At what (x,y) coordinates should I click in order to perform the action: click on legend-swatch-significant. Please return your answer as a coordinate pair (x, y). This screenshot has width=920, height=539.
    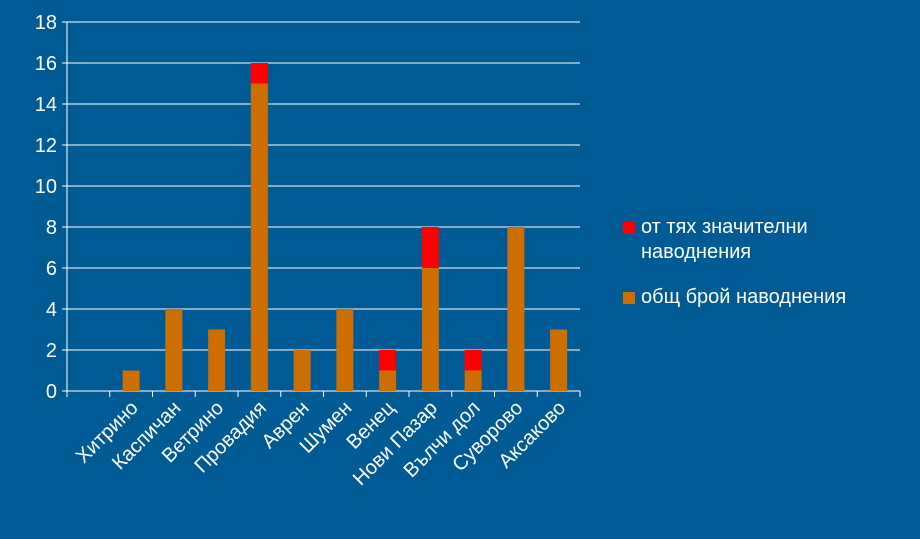
    Looking at the image, I should click on (629, 228).